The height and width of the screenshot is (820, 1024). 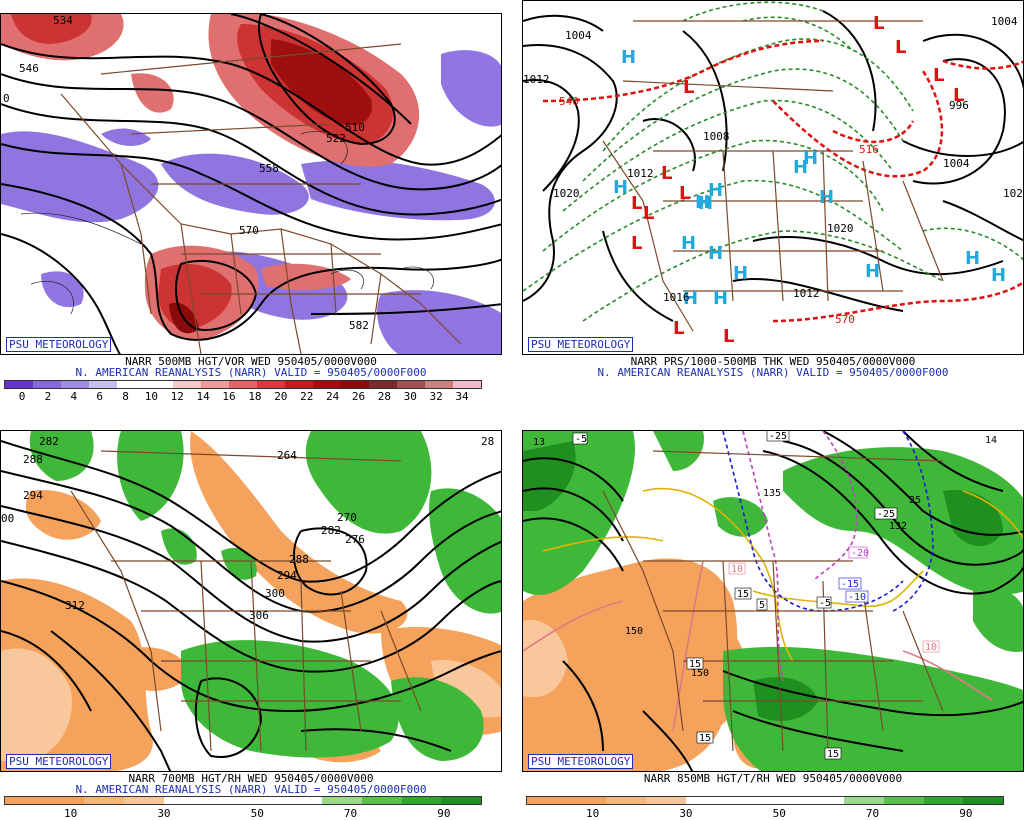 What do you see at coordinates (581, 761) in the screenshot?
I see `psu-meteorology-badge: PSU METEOROLOGY` at bounding box center [581, 761].